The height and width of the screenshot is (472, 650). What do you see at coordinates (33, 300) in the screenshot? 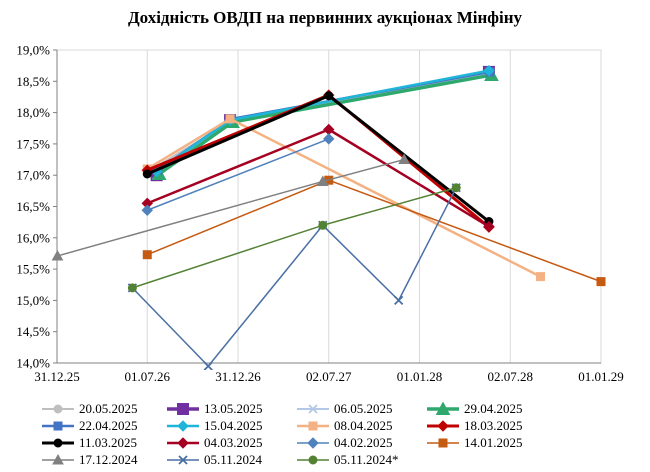
I see `y-tick-label: 15,0%` at bounding box center [33, 300].